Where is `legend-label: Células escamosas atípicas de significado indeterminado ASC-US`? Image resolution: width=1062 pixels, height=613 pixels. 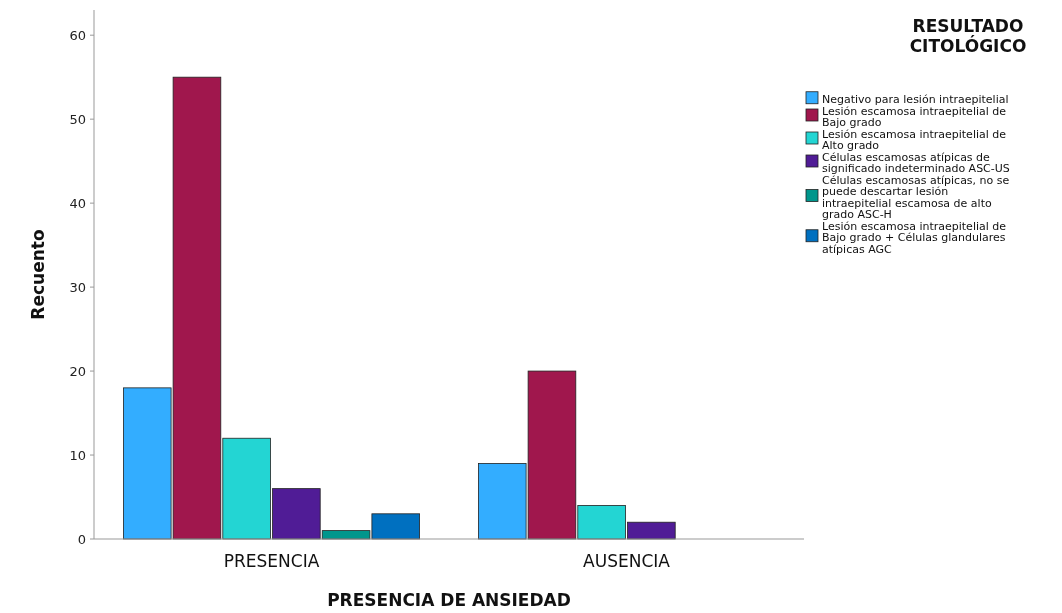 legend-label: Células escamosas atípicas de significado indeterminado ASC-US is located at coordinates (916, 162).